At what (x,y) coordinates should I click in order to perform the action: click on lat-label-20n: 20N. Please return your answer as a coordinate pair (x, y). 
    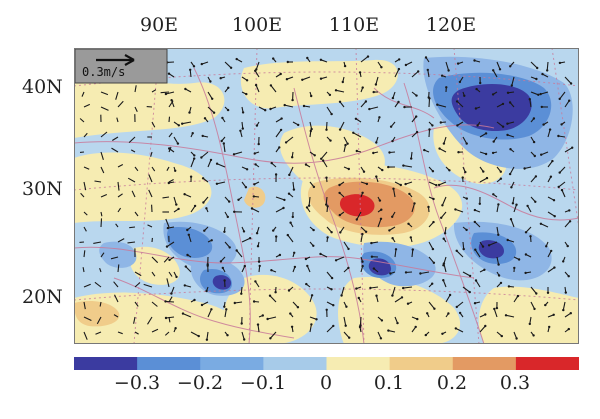
    Looking at the image, I should click on (42, 297).